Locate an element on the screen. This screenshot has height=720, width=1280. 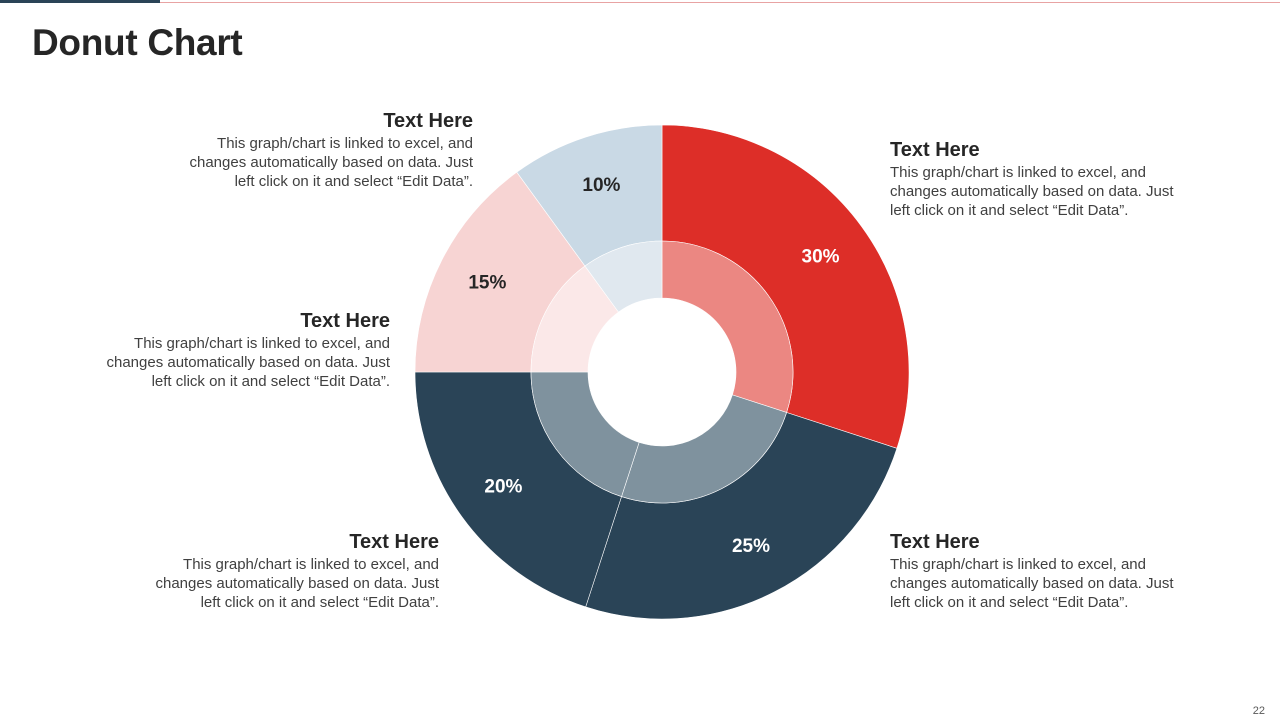
data-label-slice-10: 10% is located at coordinates (601, 185).